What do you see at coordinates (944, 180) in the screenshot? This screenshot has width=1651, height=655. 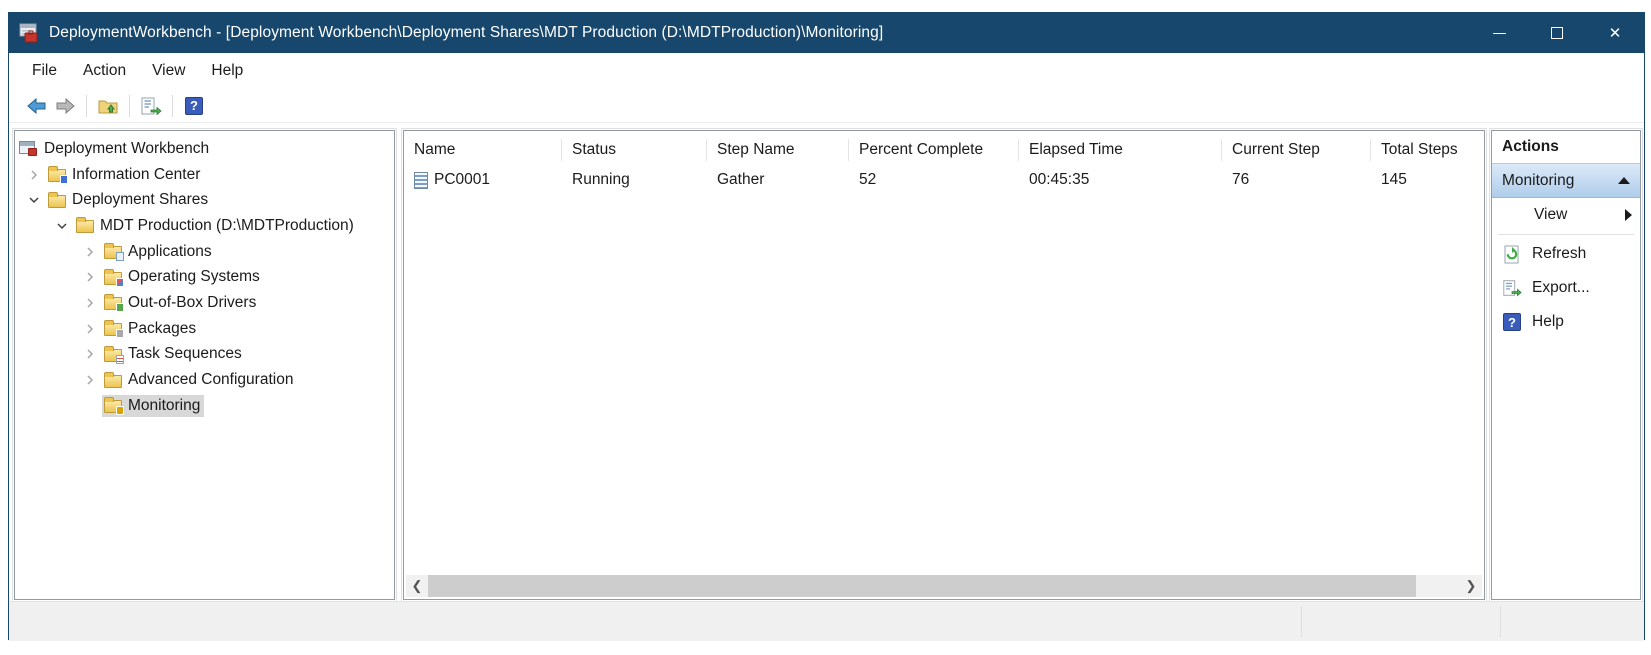 I see `list-row-pc0001: PC0001 Running Gather 52 00:45:35 76 145` at bounding box center [944, 180].